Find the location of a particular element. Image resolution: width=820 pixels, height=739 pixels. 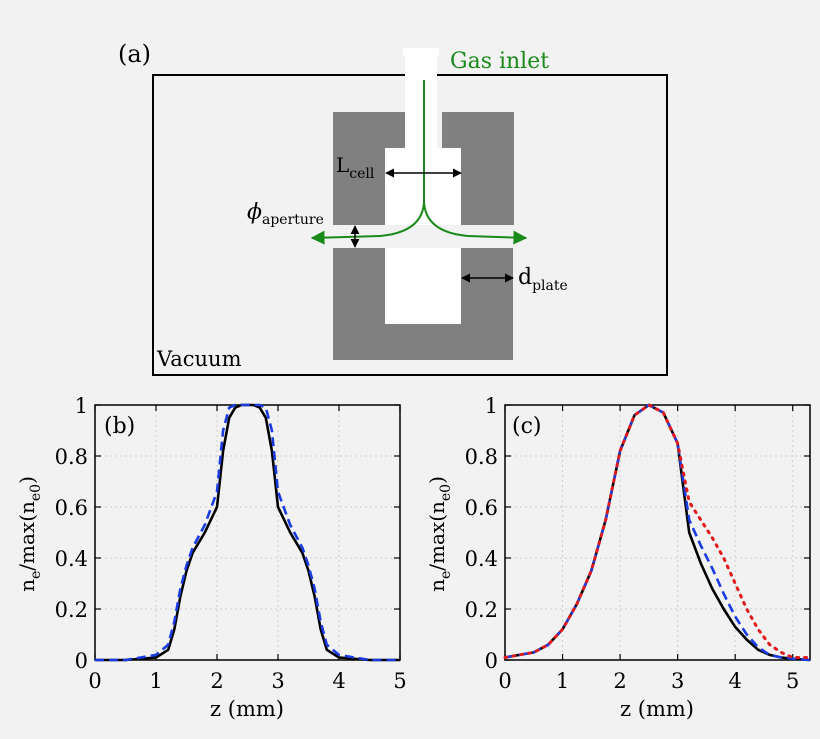

l-cell-label: Lcell is located at coordinates (355, 167).